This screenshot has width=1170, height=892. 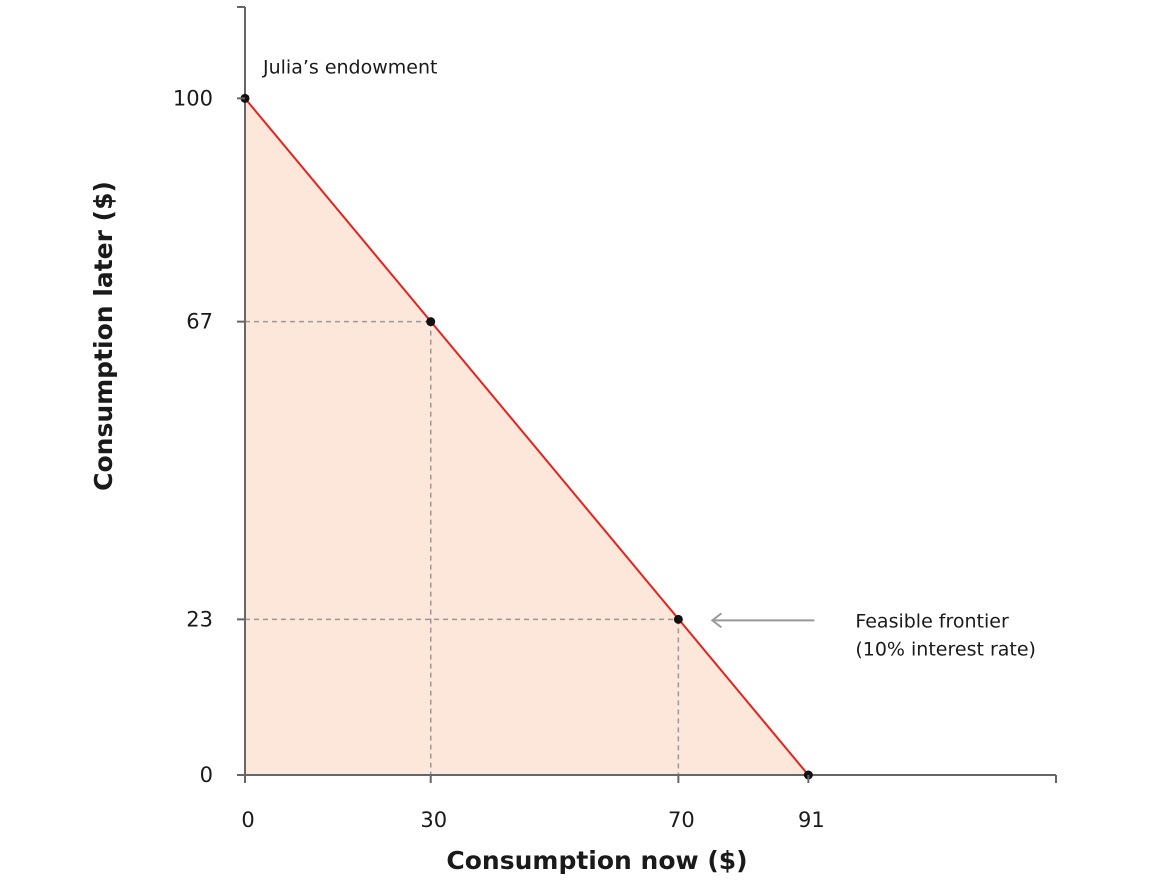 What do you see at coordinates (199, 619) in the screenshot?
I see `y-tick-label-1: 23` at bounding box center [199, 619].